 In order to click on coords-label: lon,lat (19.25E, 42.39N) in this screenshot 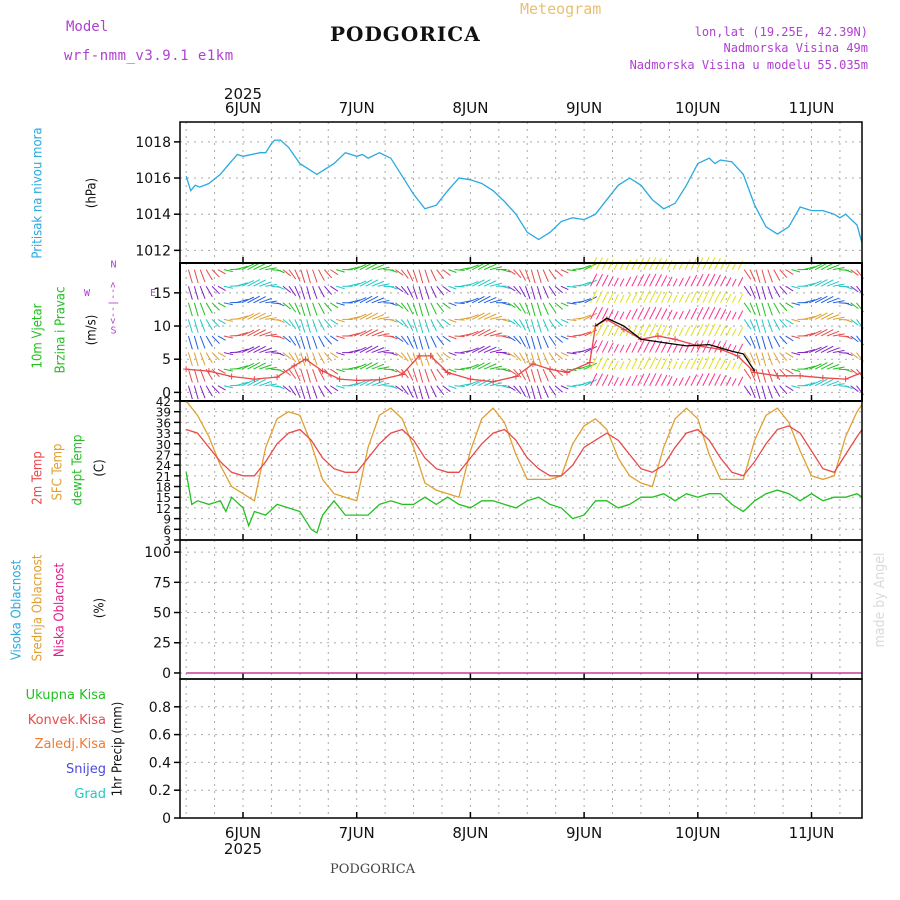, I will do `click(781, 32)`.